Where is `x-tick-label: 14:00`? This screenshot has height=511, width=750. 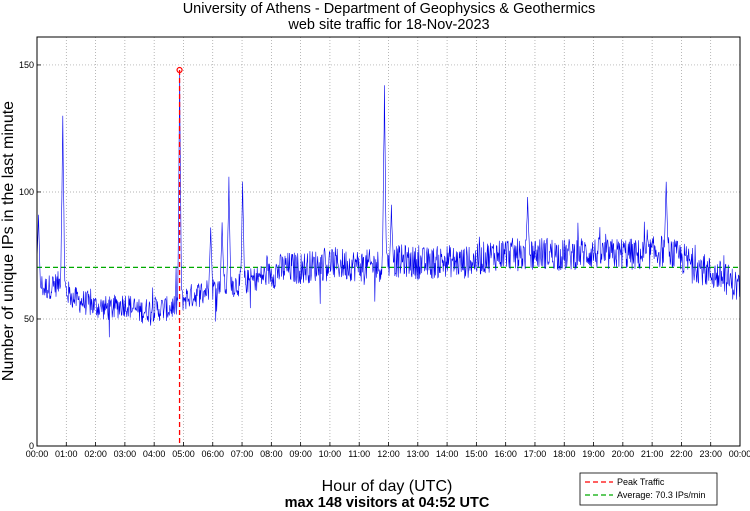 x-tick-label: 14:00 is located at coordinates (447, 454).